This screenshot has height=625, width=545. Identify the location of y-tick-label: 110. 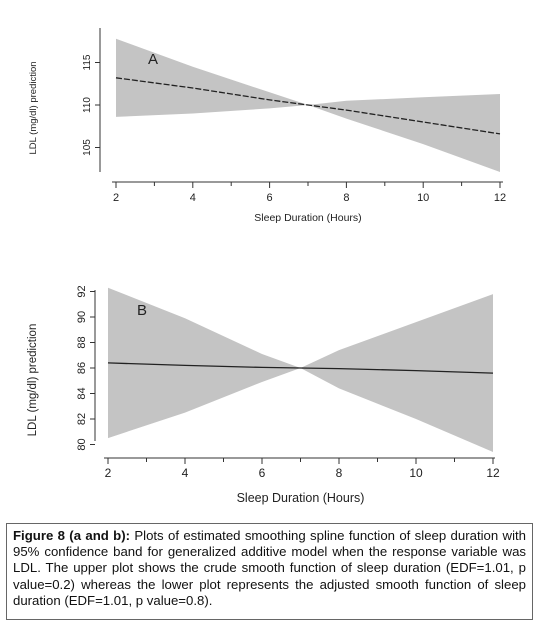
(87, 105).